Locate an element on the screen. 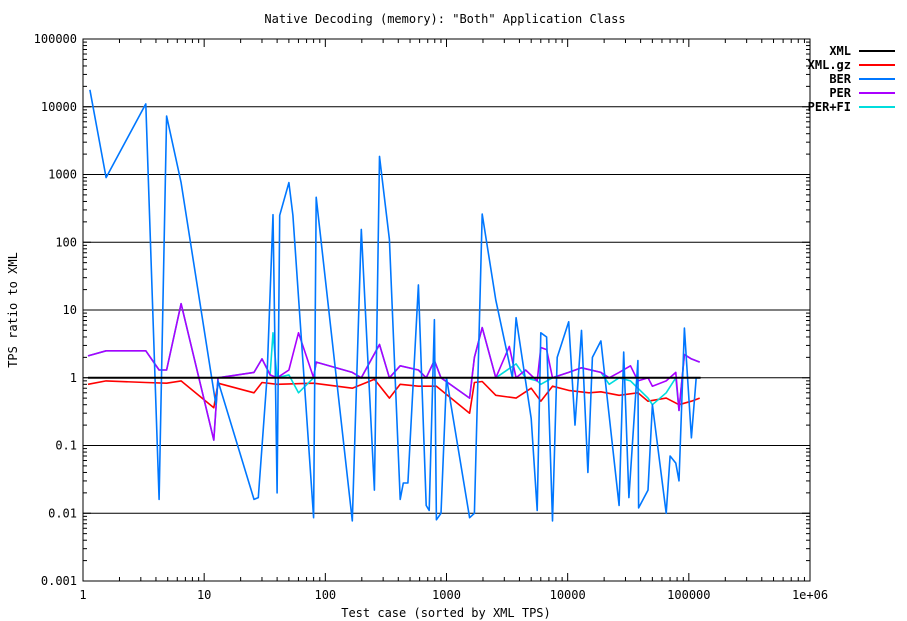  x-tick-label: 1000 is located at coordinates (446, 595).